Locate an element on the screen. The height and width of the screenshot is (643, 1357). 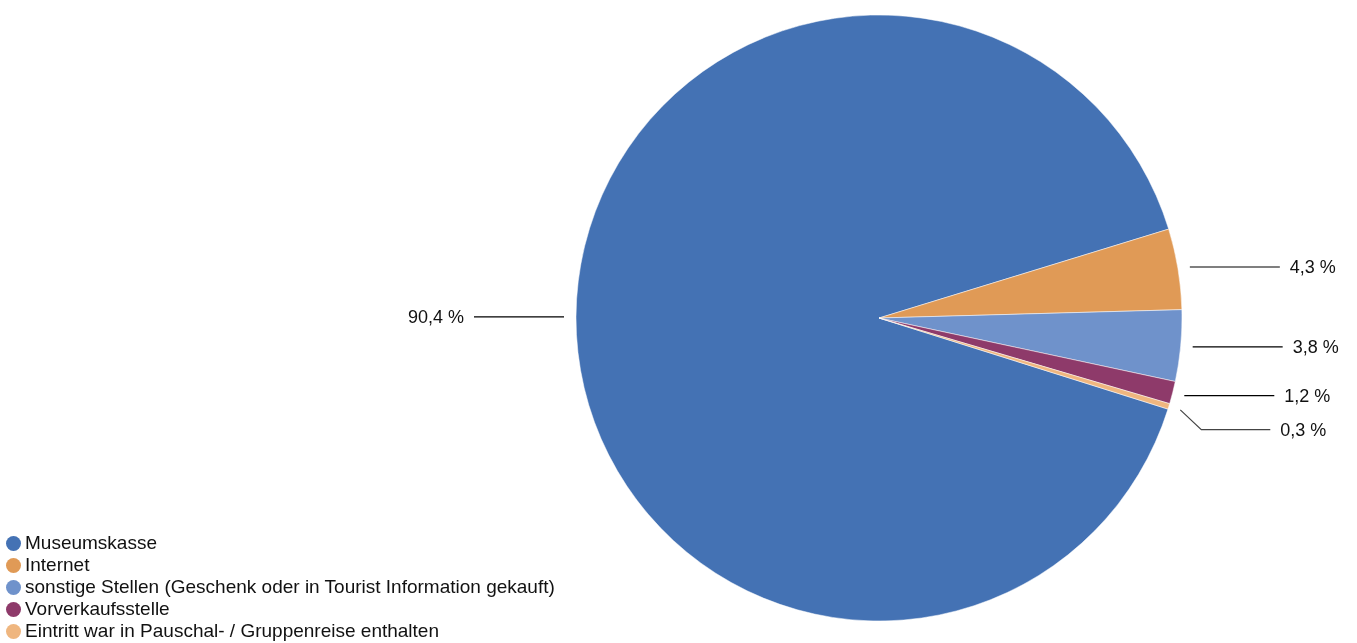
data-label: 3,8 % is located at coordinates (1315, 346).